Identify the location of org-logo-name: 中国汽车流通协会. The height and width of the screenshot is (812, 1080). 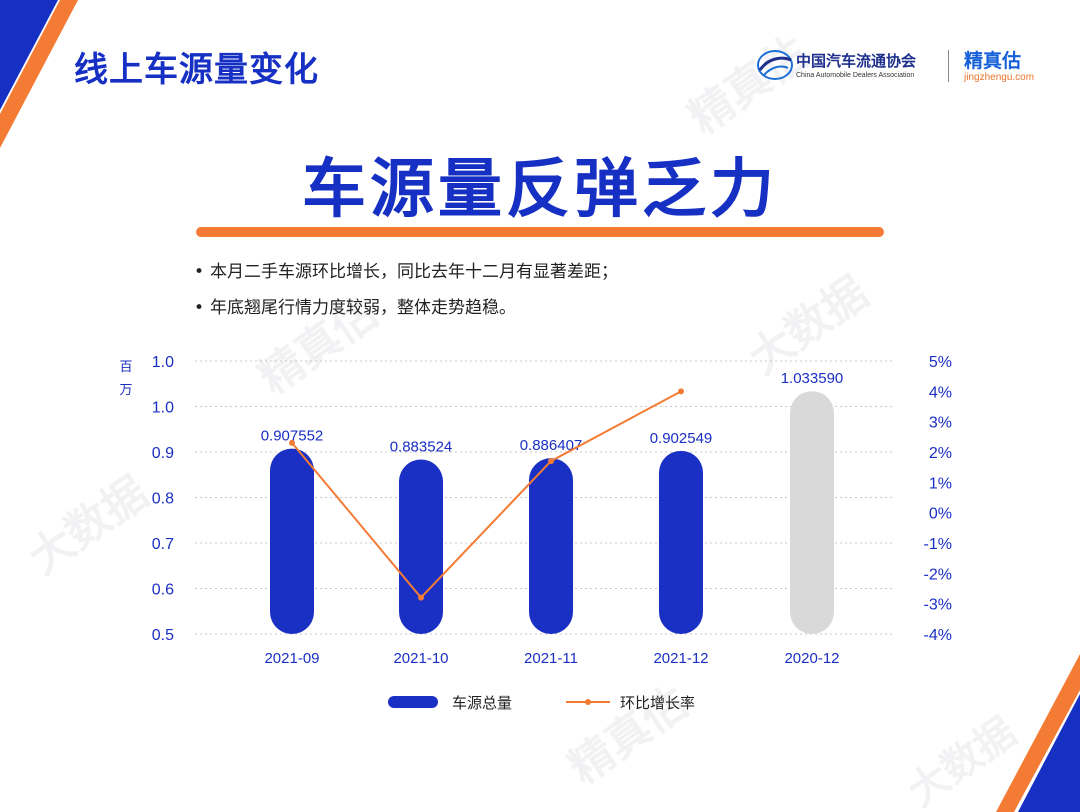
(856, 61).